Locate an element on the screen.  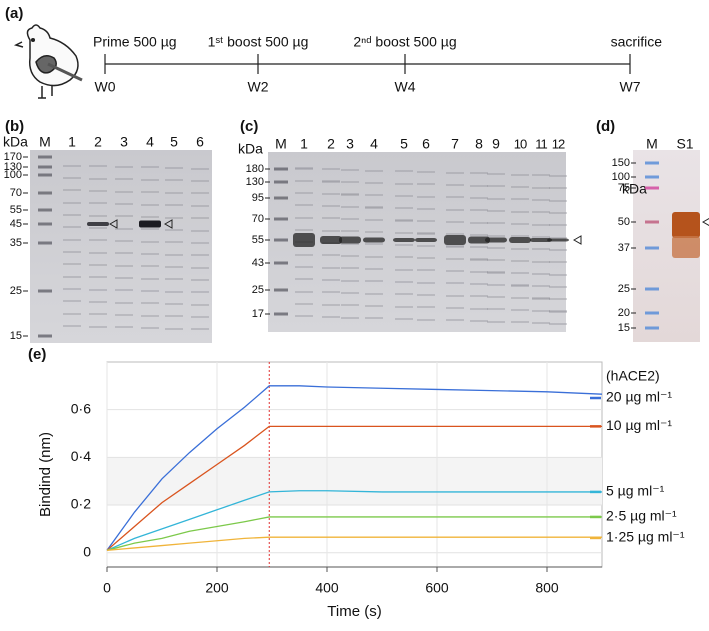
lane-label: 4 is located at coordinates (150, 142).